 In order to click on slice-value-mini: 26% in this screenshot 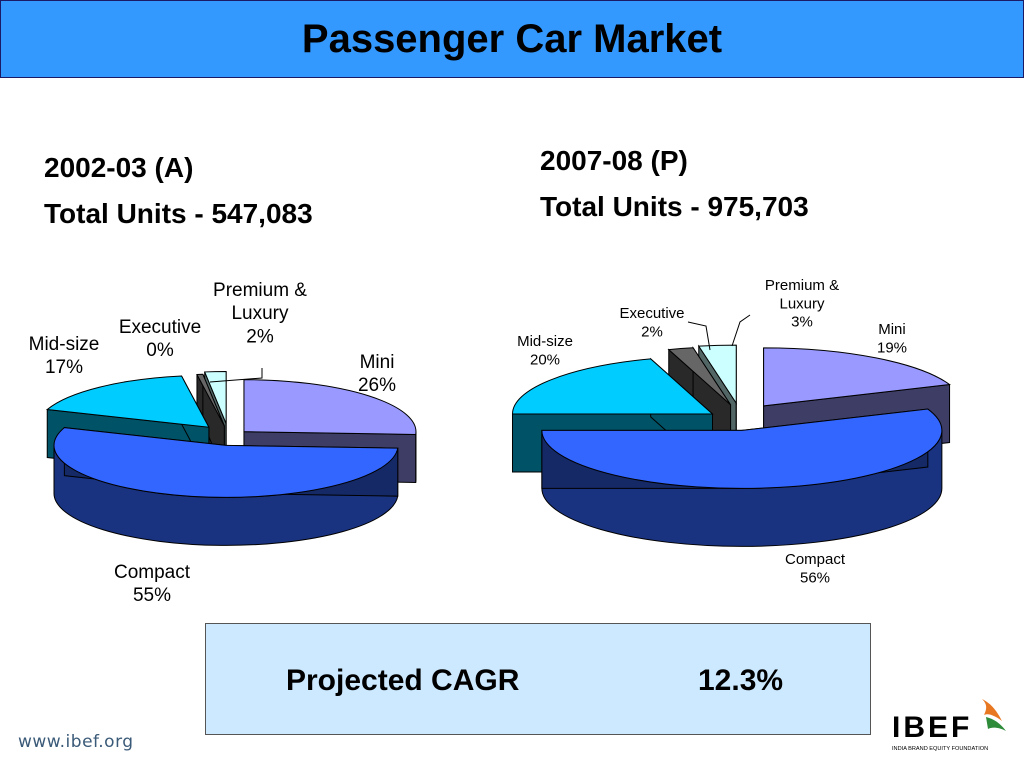, I will do `click(377, 385)`.